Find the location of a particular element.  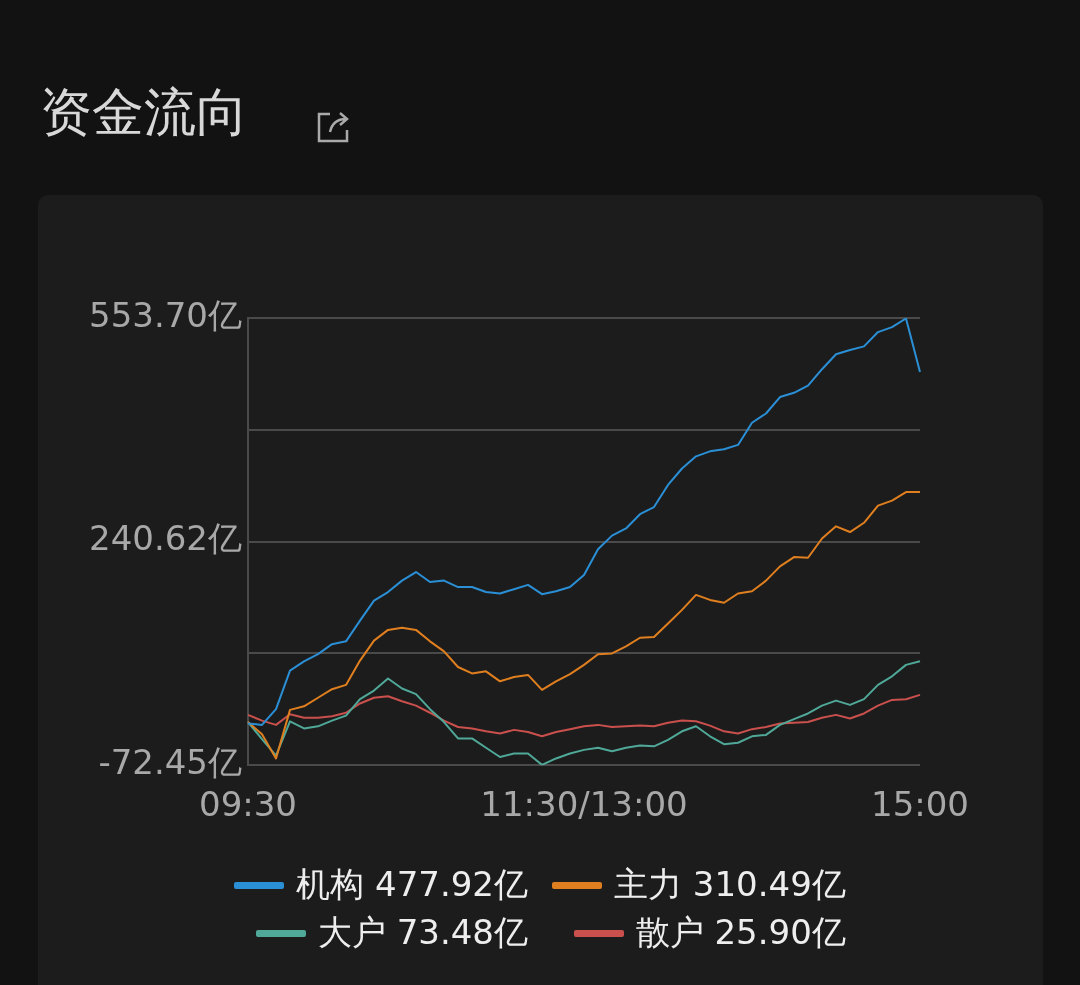

legend-label: 散户 25.90亿 is located at coordinates (740, 932).